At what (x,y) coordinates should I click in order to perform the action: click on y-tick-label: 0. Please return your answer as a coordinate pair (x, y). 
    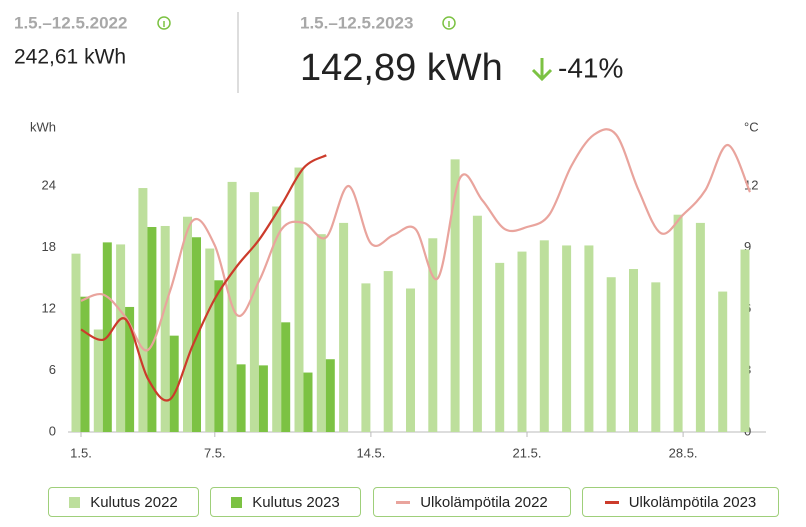
    Looking at the image, I should click on (52, 430).